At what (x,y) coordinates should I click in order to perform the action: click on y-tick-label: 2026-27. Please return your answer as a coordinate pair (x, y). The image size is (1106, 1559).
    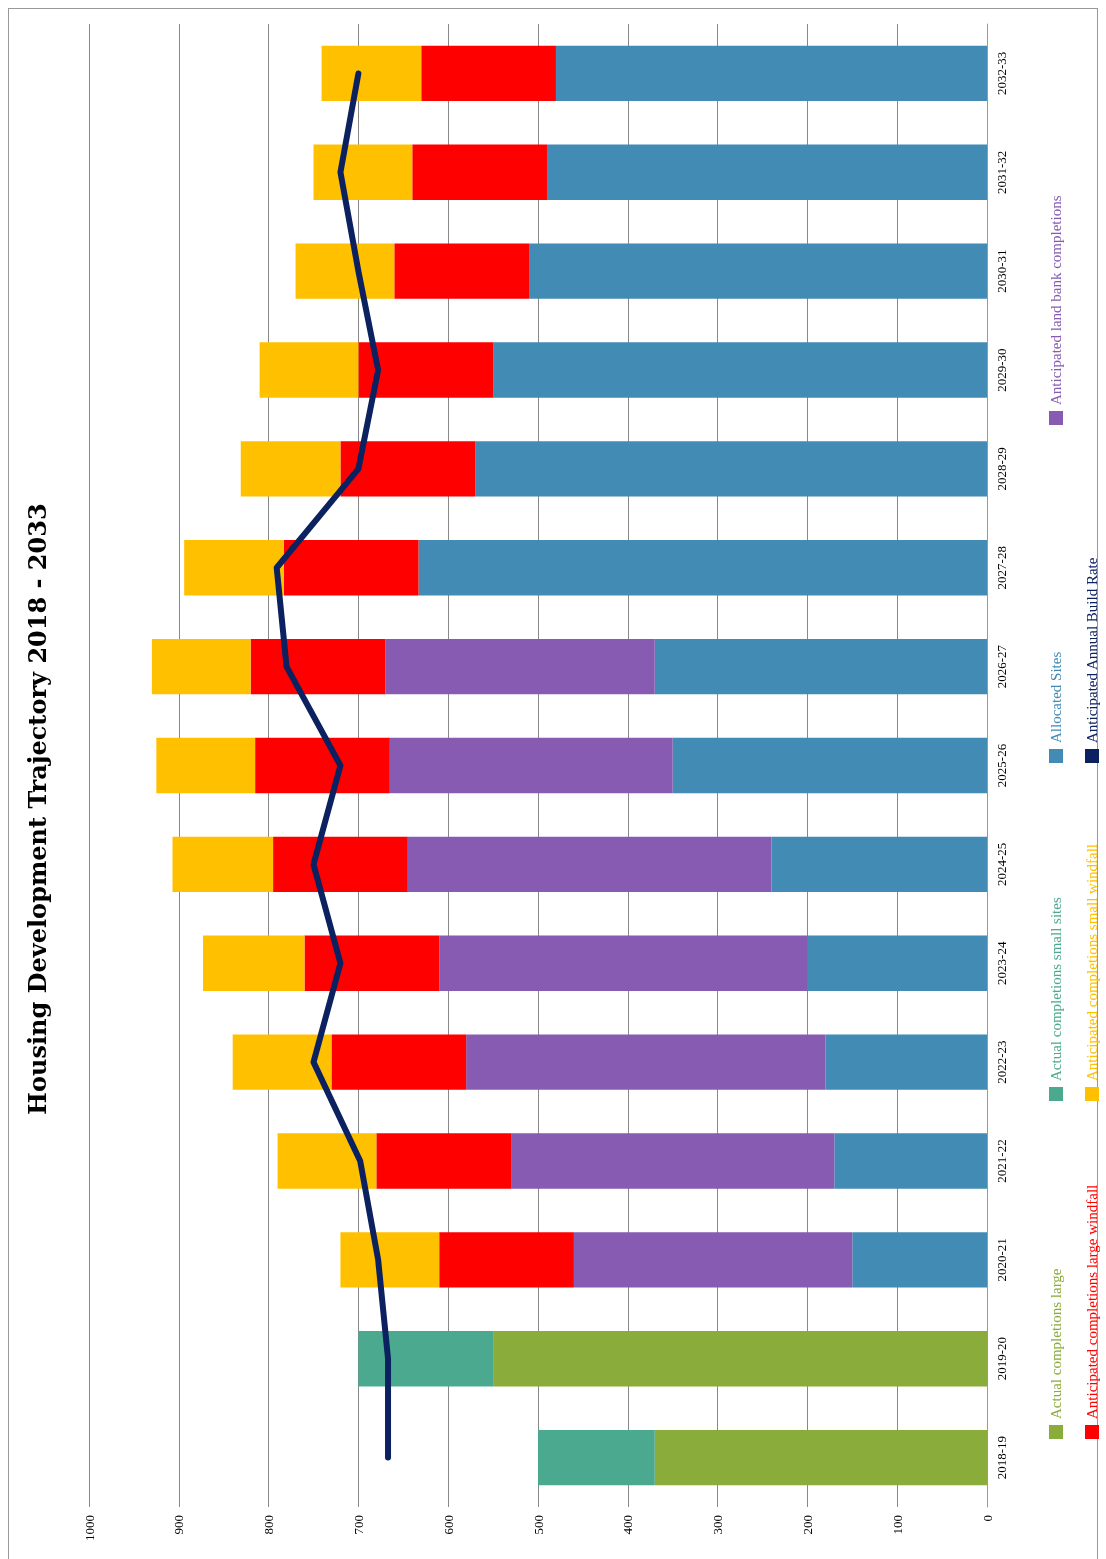
    Looking at the image, I should click on (1001, 666).